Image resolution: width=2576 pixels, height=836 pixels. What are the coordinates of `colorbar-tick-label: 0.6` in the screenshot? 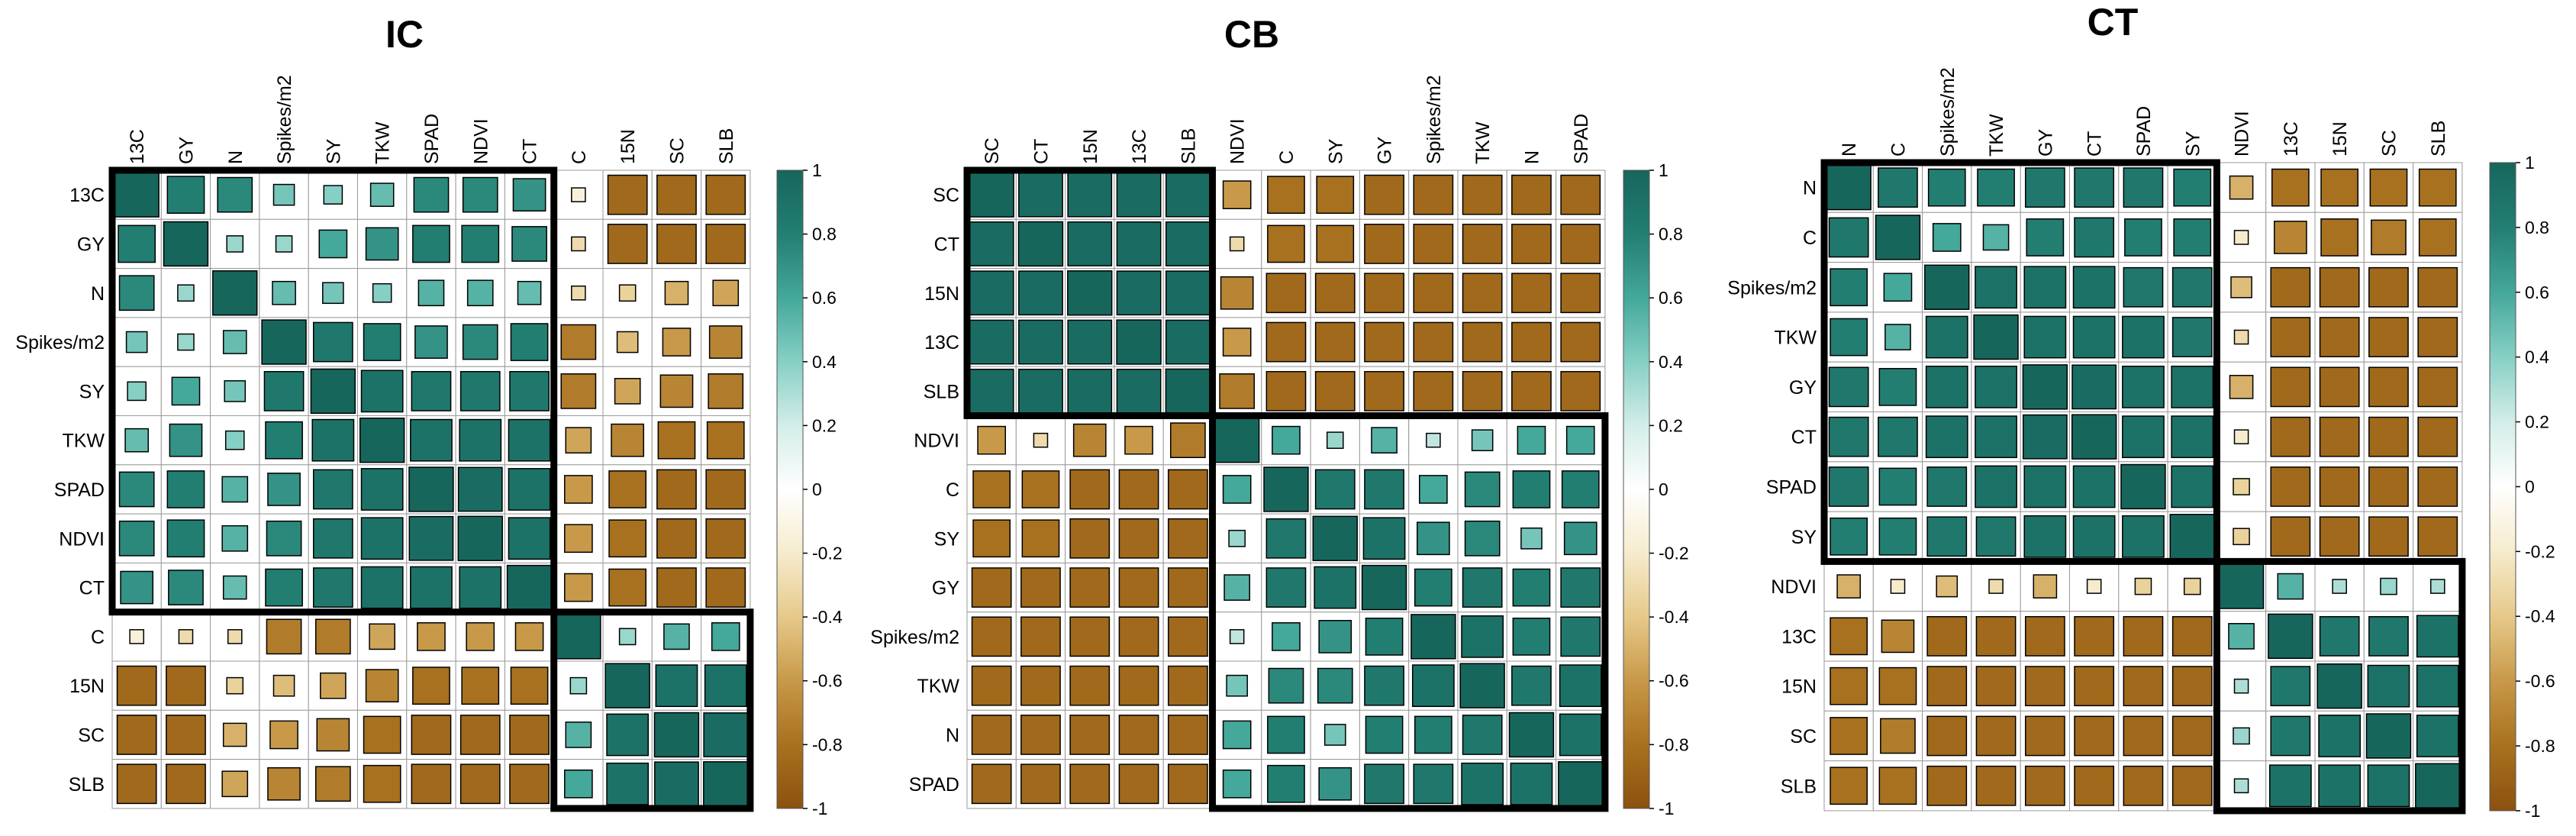 It's located at (825, 298).